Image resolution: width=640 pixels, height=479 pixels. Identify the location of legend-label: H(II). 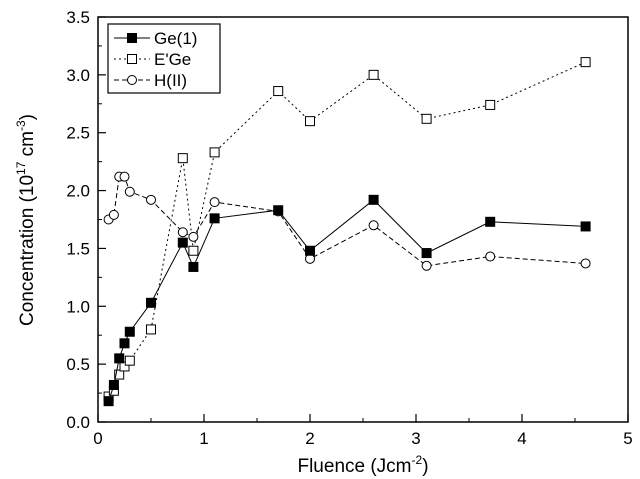
(170, 80).